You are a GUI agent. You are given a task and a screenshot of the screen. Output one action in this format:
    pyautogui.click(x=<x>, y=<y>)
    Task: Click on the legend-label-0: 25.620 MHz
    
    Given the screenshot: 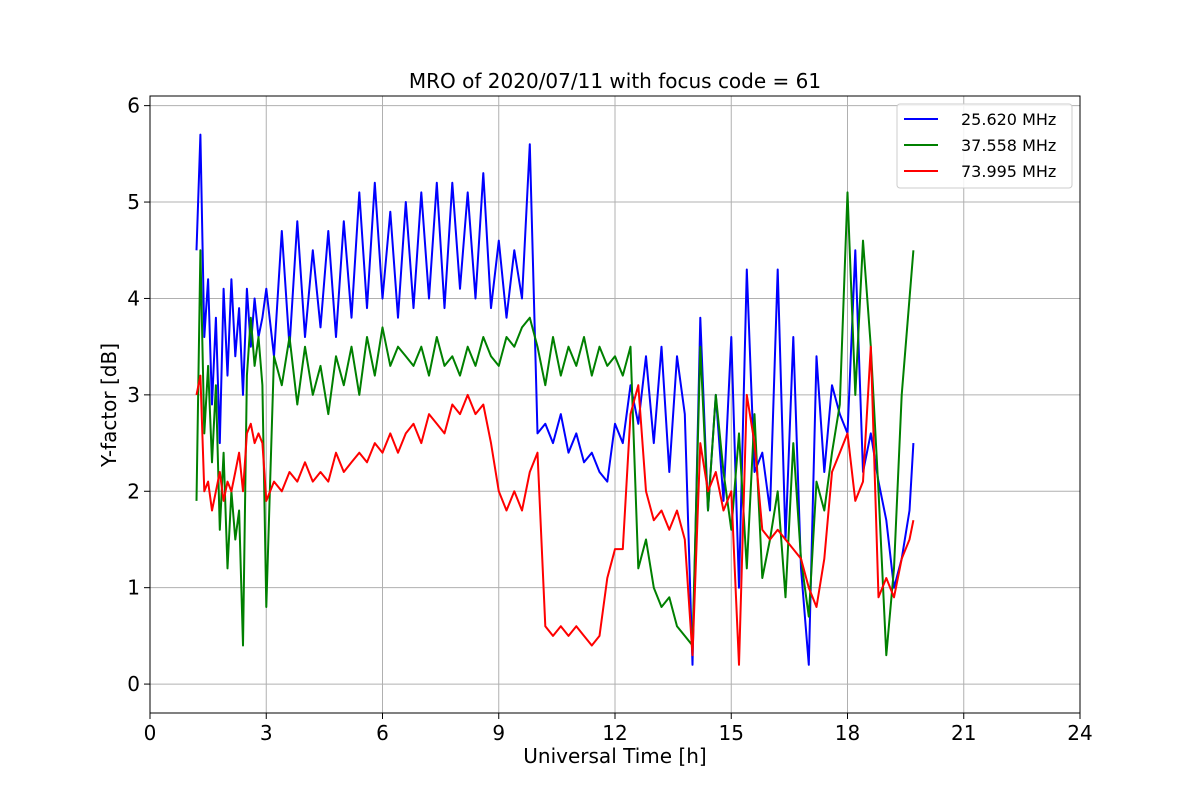 What is the action you would take?
    pyautogui.click(x=1008, y=119)
    